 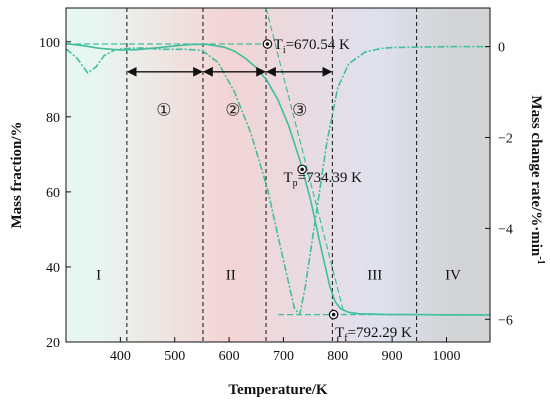 What do you see at coordinates (49, 43) in the screenshot?
I see `left-y-tick-label: 100` at bounding box center [49, 43].